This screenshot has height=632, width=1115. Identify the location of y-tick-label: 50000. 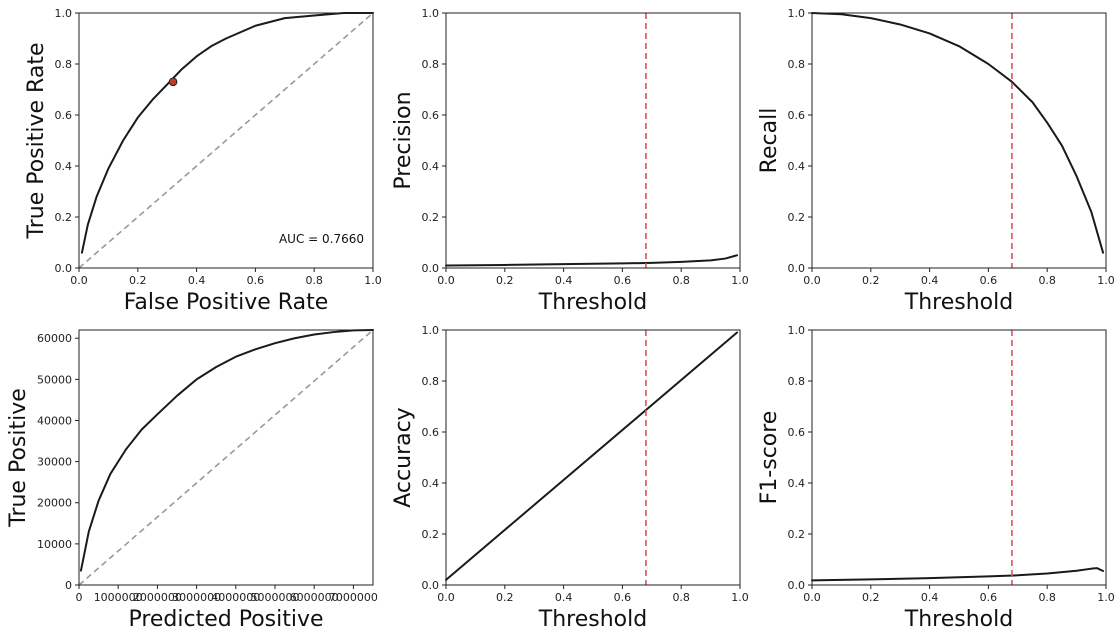
(54, 379).